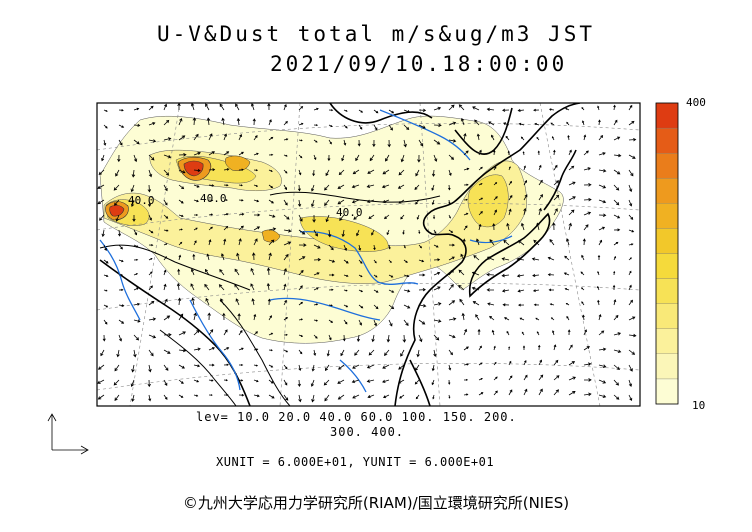  What do you see at coordinates (699, 405) in the screenshot?
I see `colorbar-min-label: 10` at bounding box center [699, 405].